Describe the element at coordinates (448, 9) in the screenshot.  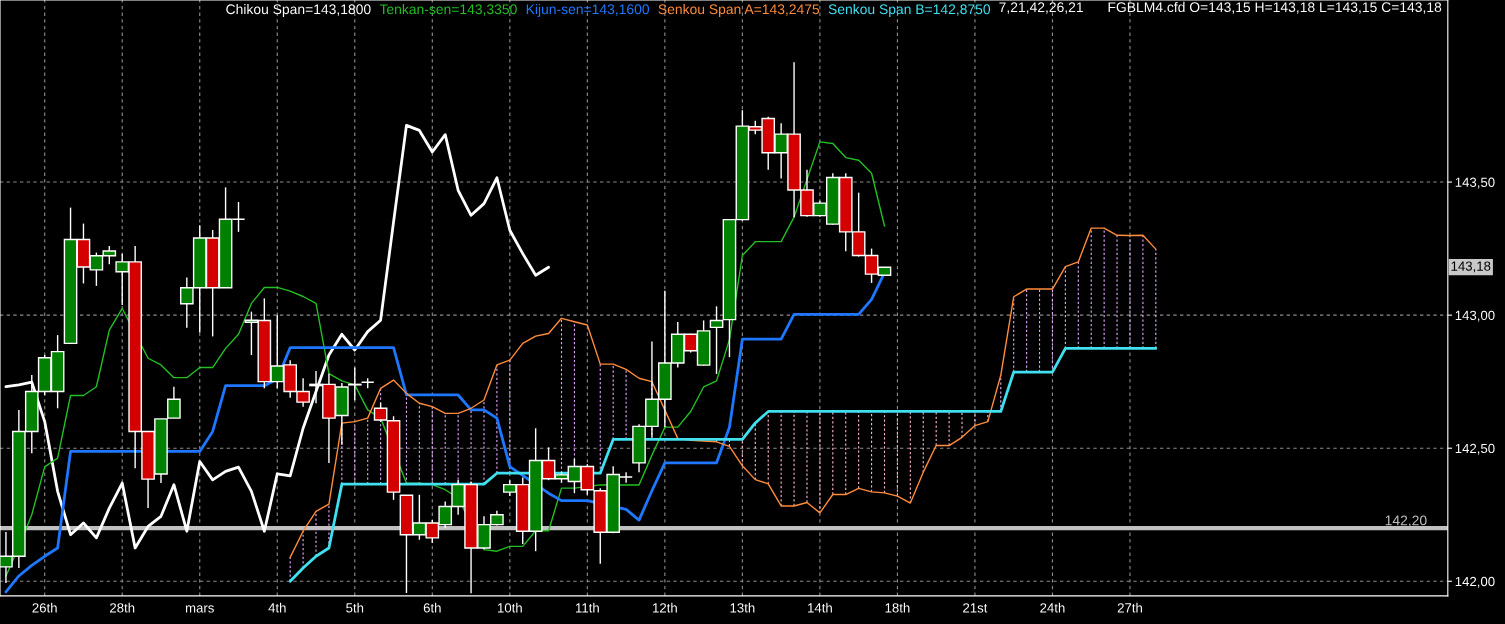
I see `text: Tenkan-sen=143,3350` at that location.